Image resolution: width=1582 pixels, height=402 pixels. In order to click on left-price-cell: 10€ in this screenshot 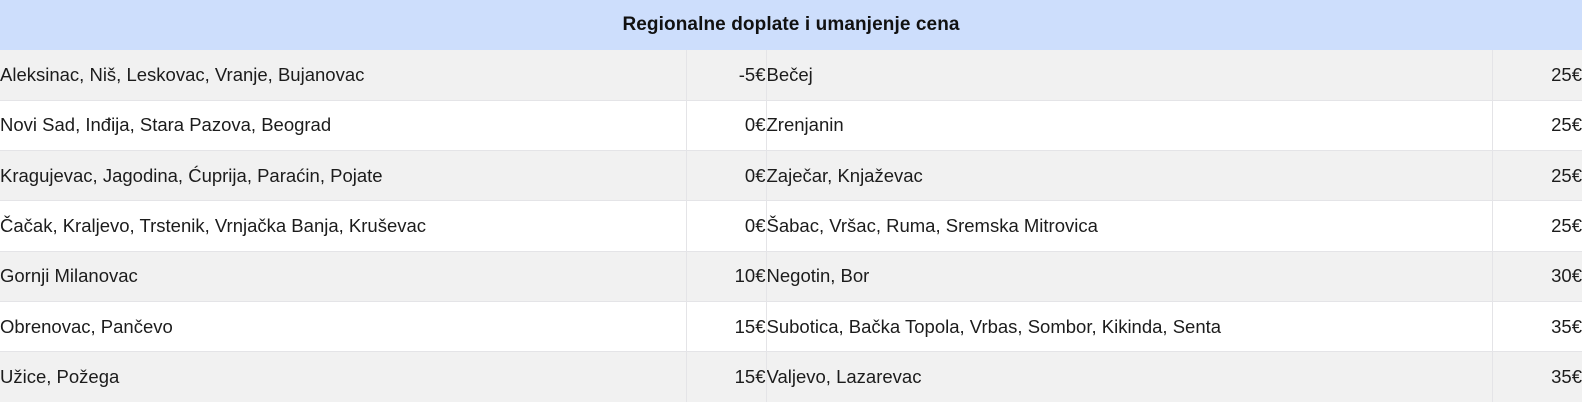, I will do `click(726, 276)`.